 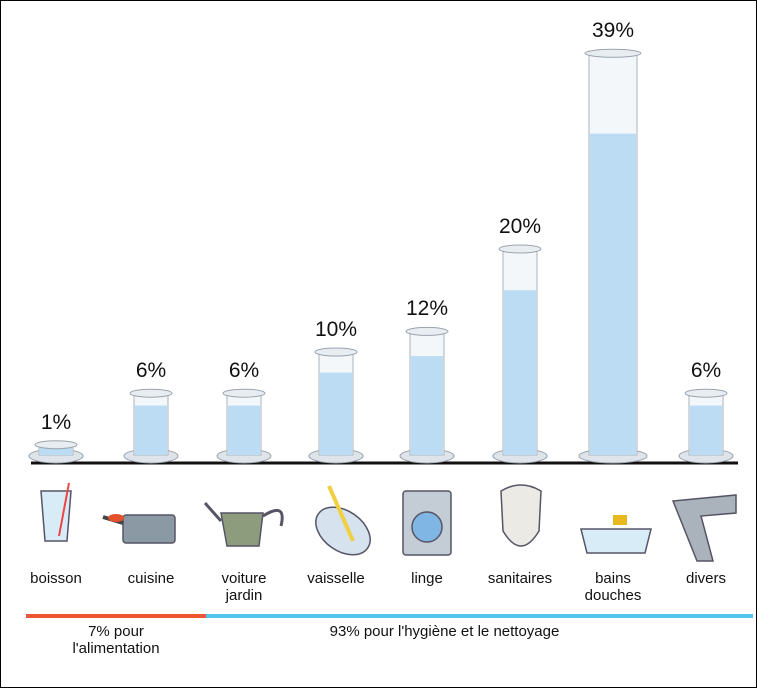 I want to click on value-label: 12%, so click(x=427, y=309).